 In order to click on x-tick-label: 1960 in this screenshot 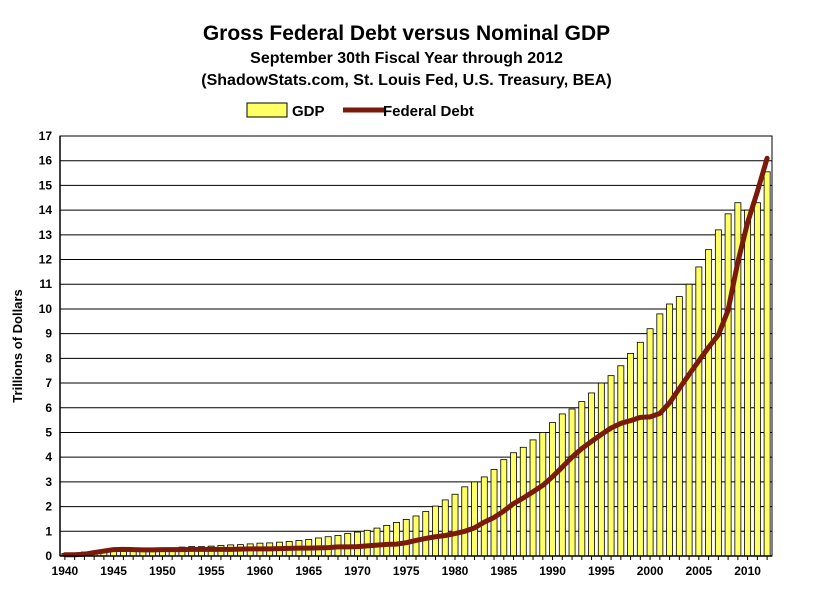, I will do `click(260, 571)`.